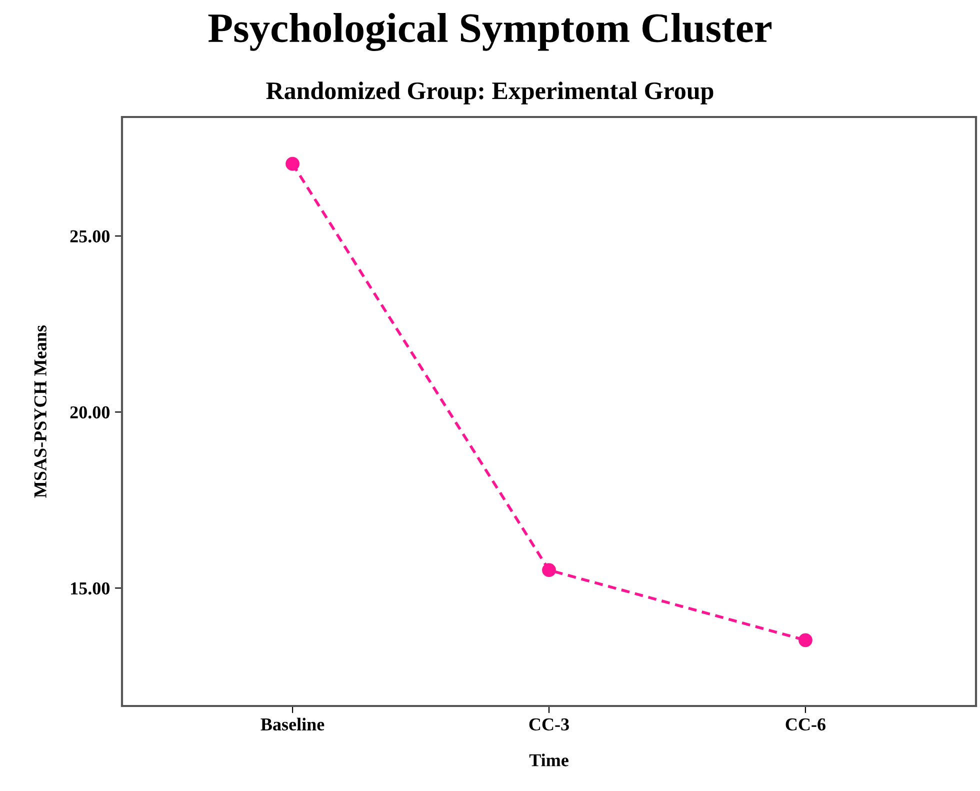  Describe the element at coordinates (90, 412) in the screenshot. I see `y-tick-label: 20.00` at that location.